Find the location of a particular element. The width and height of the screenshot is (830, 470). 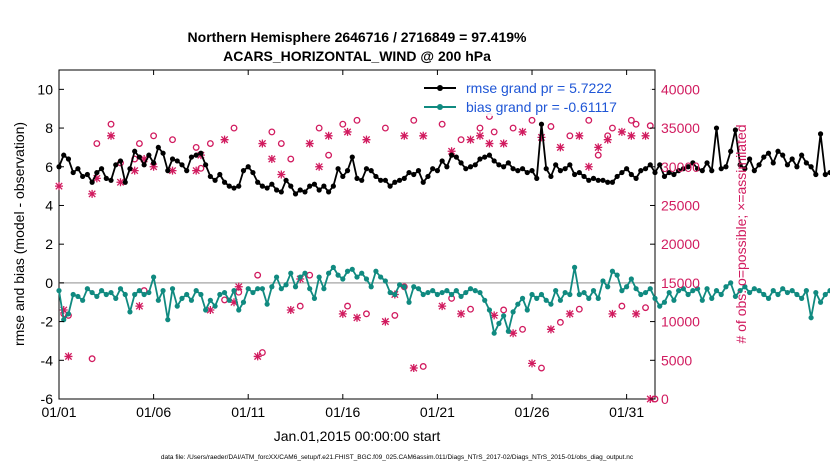

x-tick-label: 01/21 is located at coordinates (437, 412).